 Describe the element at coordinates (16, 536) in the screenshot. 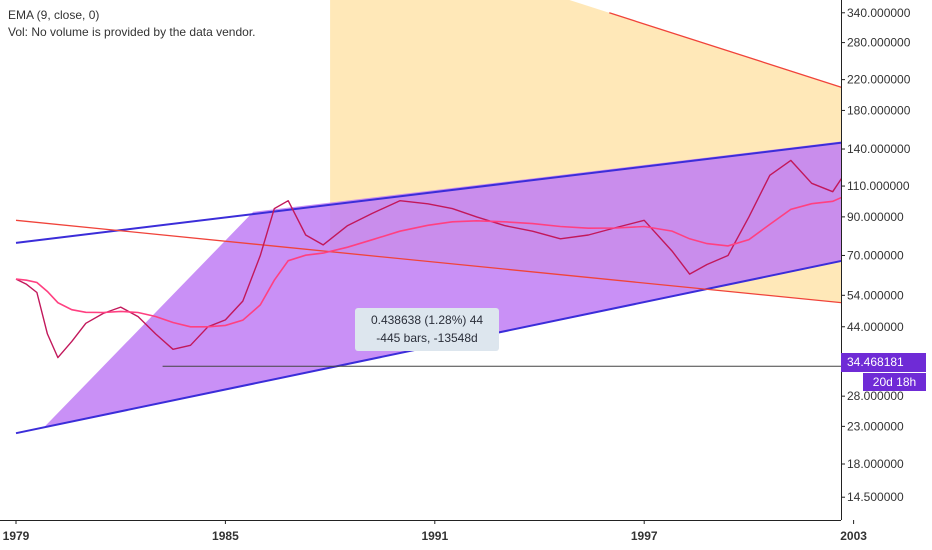

I see `x-tick-label: 1979` at that location.